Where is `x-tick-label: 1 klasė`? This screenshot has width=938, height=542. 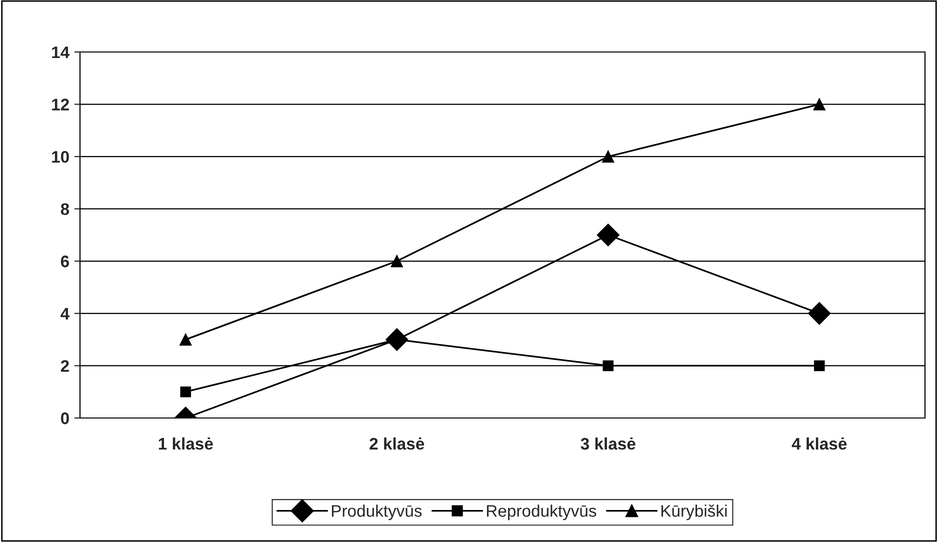 x-tick-label: 1 klasė is located at coordinates (185, 443).